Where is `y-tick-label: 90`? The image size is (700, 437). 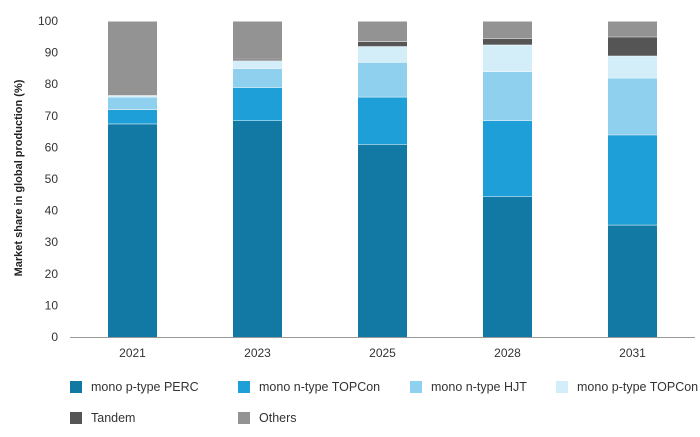
y-tick-label: 90 is located at coordinates (52, 53).